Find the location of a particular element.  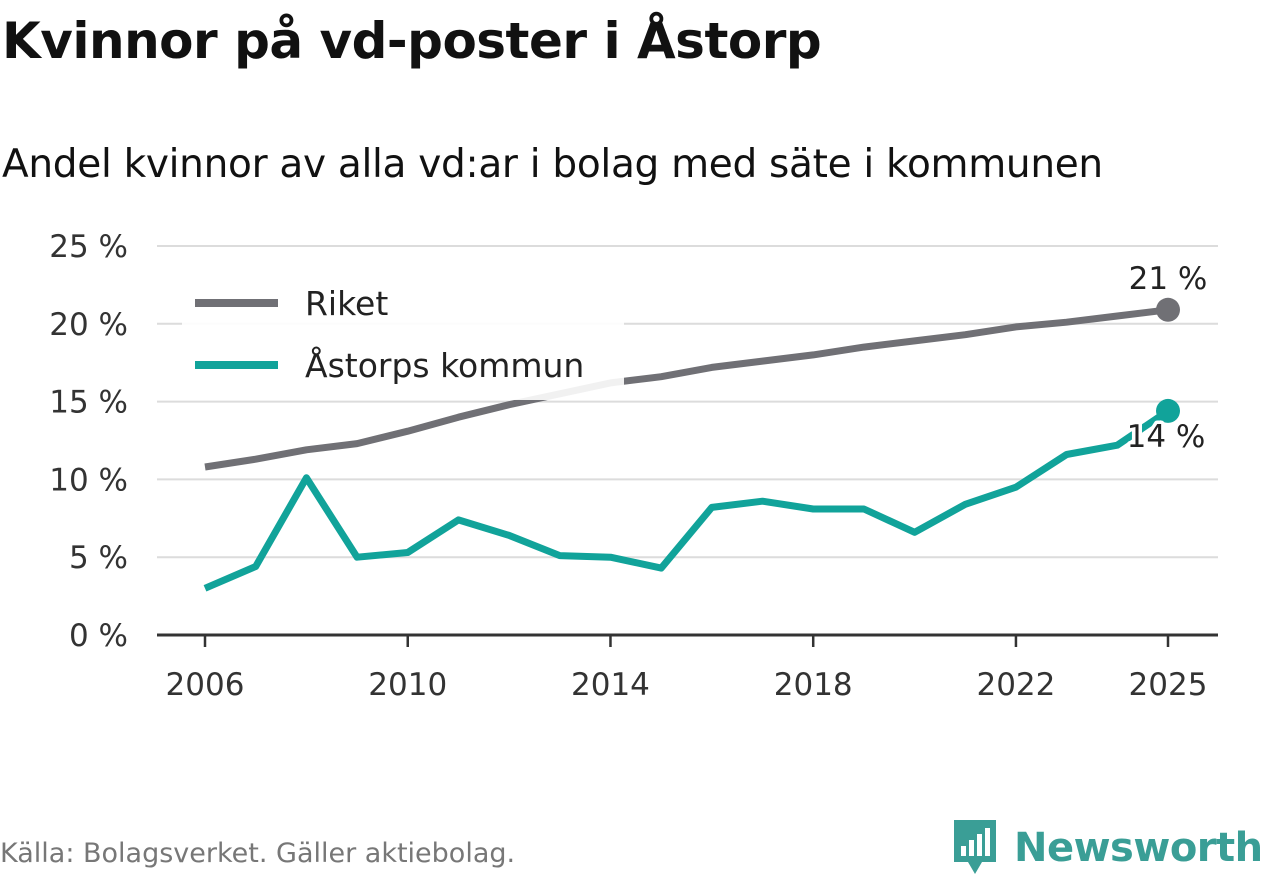

y-tick-label: 10 % is located at coordinates (88, 480).